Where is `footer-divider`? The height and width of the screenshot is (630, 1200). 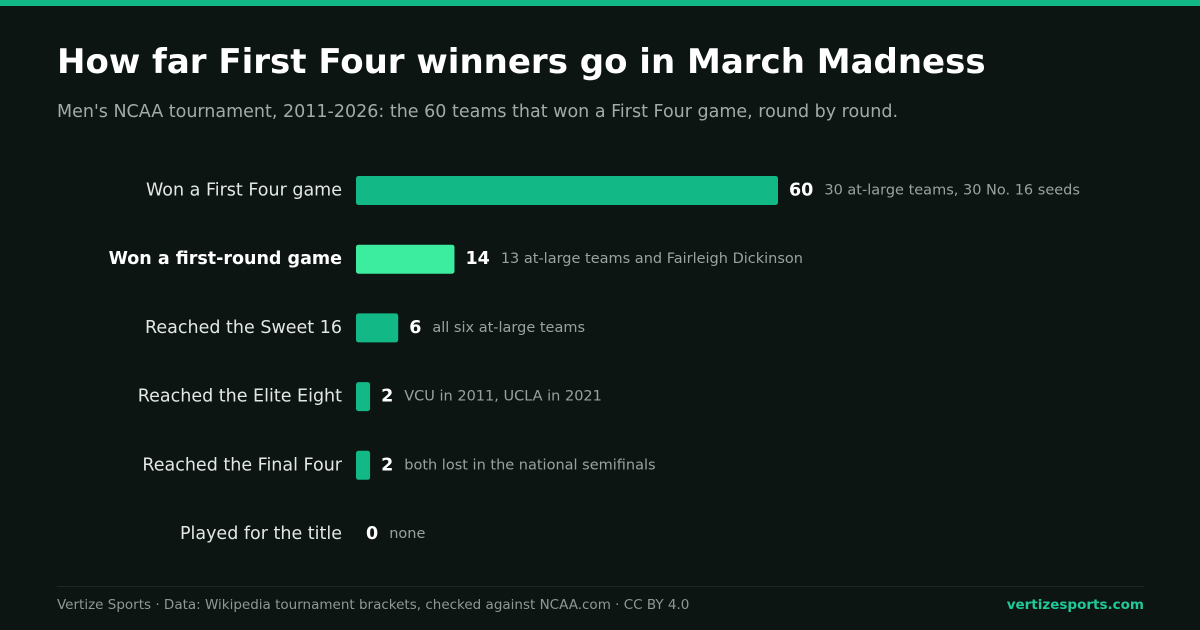 footer-divider is located at coordinates (600, 586).